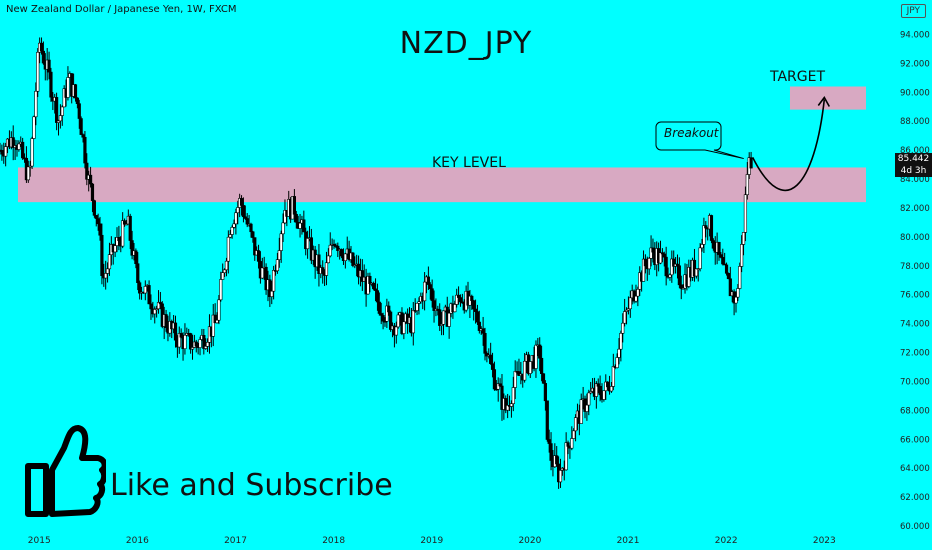 The height and width of the screenshot is (550, 932). What do you see at coordinates (915, 93) in the screenshot?
I see `y-tick-label: 90.000` at bounding box center [915, 93].